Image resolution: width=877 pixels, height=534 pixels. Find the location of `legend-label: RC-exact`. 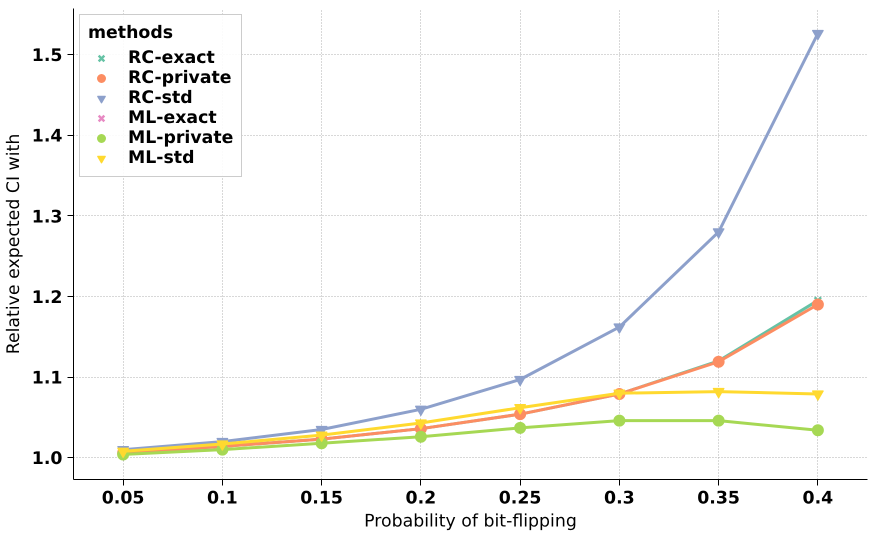

legend-label: RC-exact is located at coordinates (171, 58).